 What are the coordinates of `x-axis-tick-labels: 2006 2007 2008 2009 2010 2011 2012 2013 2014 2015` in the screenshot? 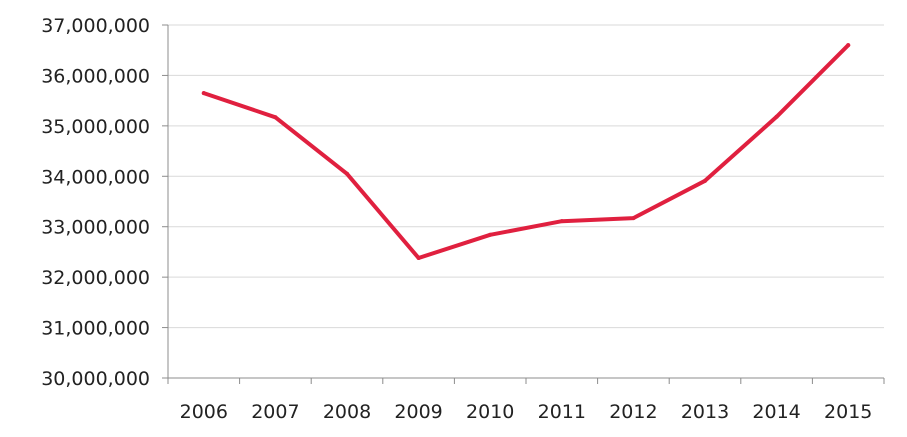 It's located at (526, 412).